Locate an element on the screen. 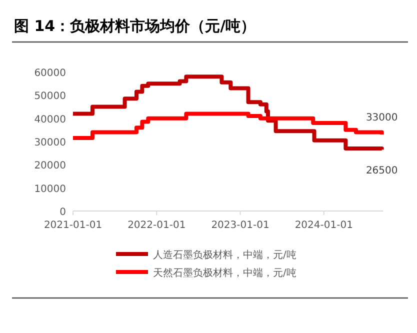  y-tick-label: 20000 is located at coordinates (50, 166).